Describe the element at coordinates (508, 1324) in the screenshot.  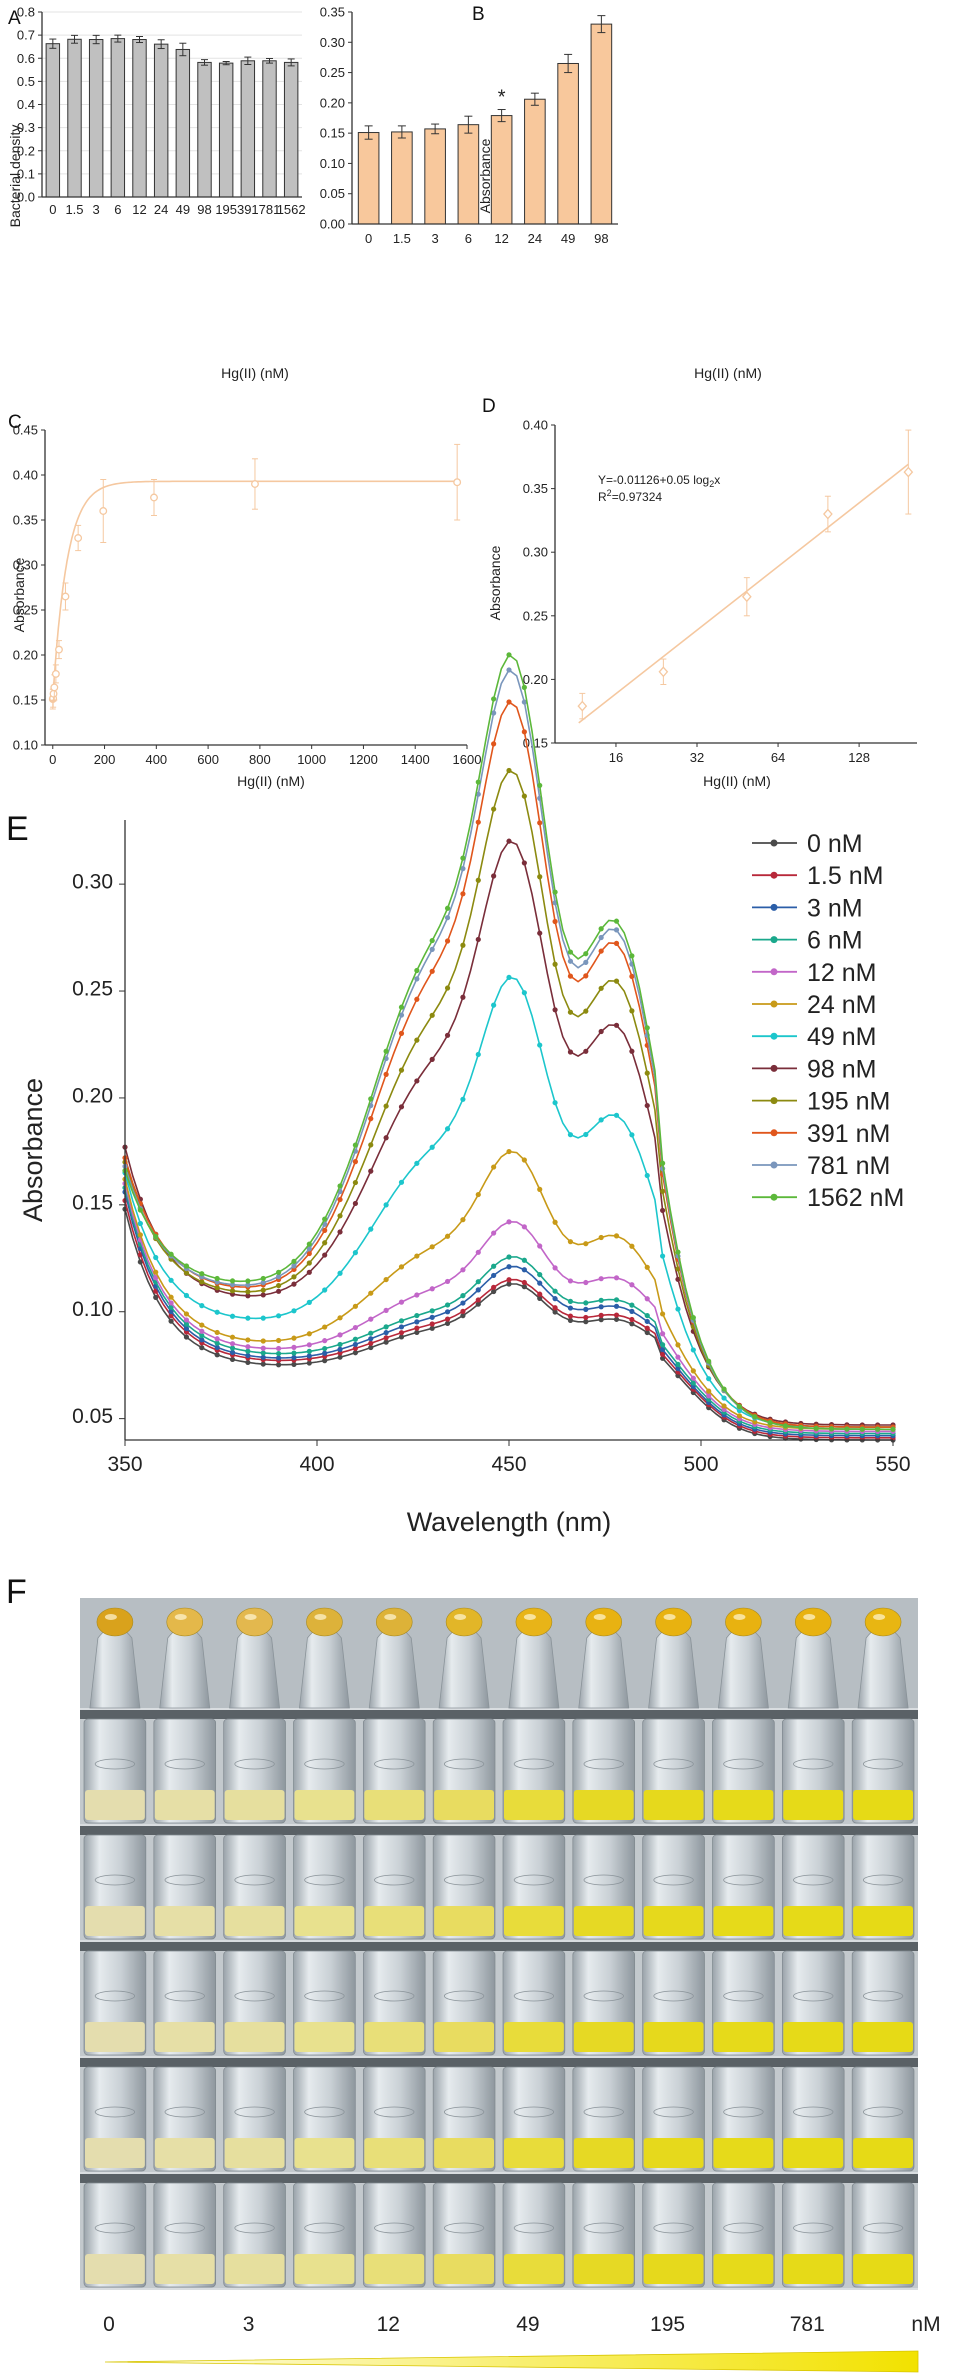
I see `panel-e-series-line` at that location.